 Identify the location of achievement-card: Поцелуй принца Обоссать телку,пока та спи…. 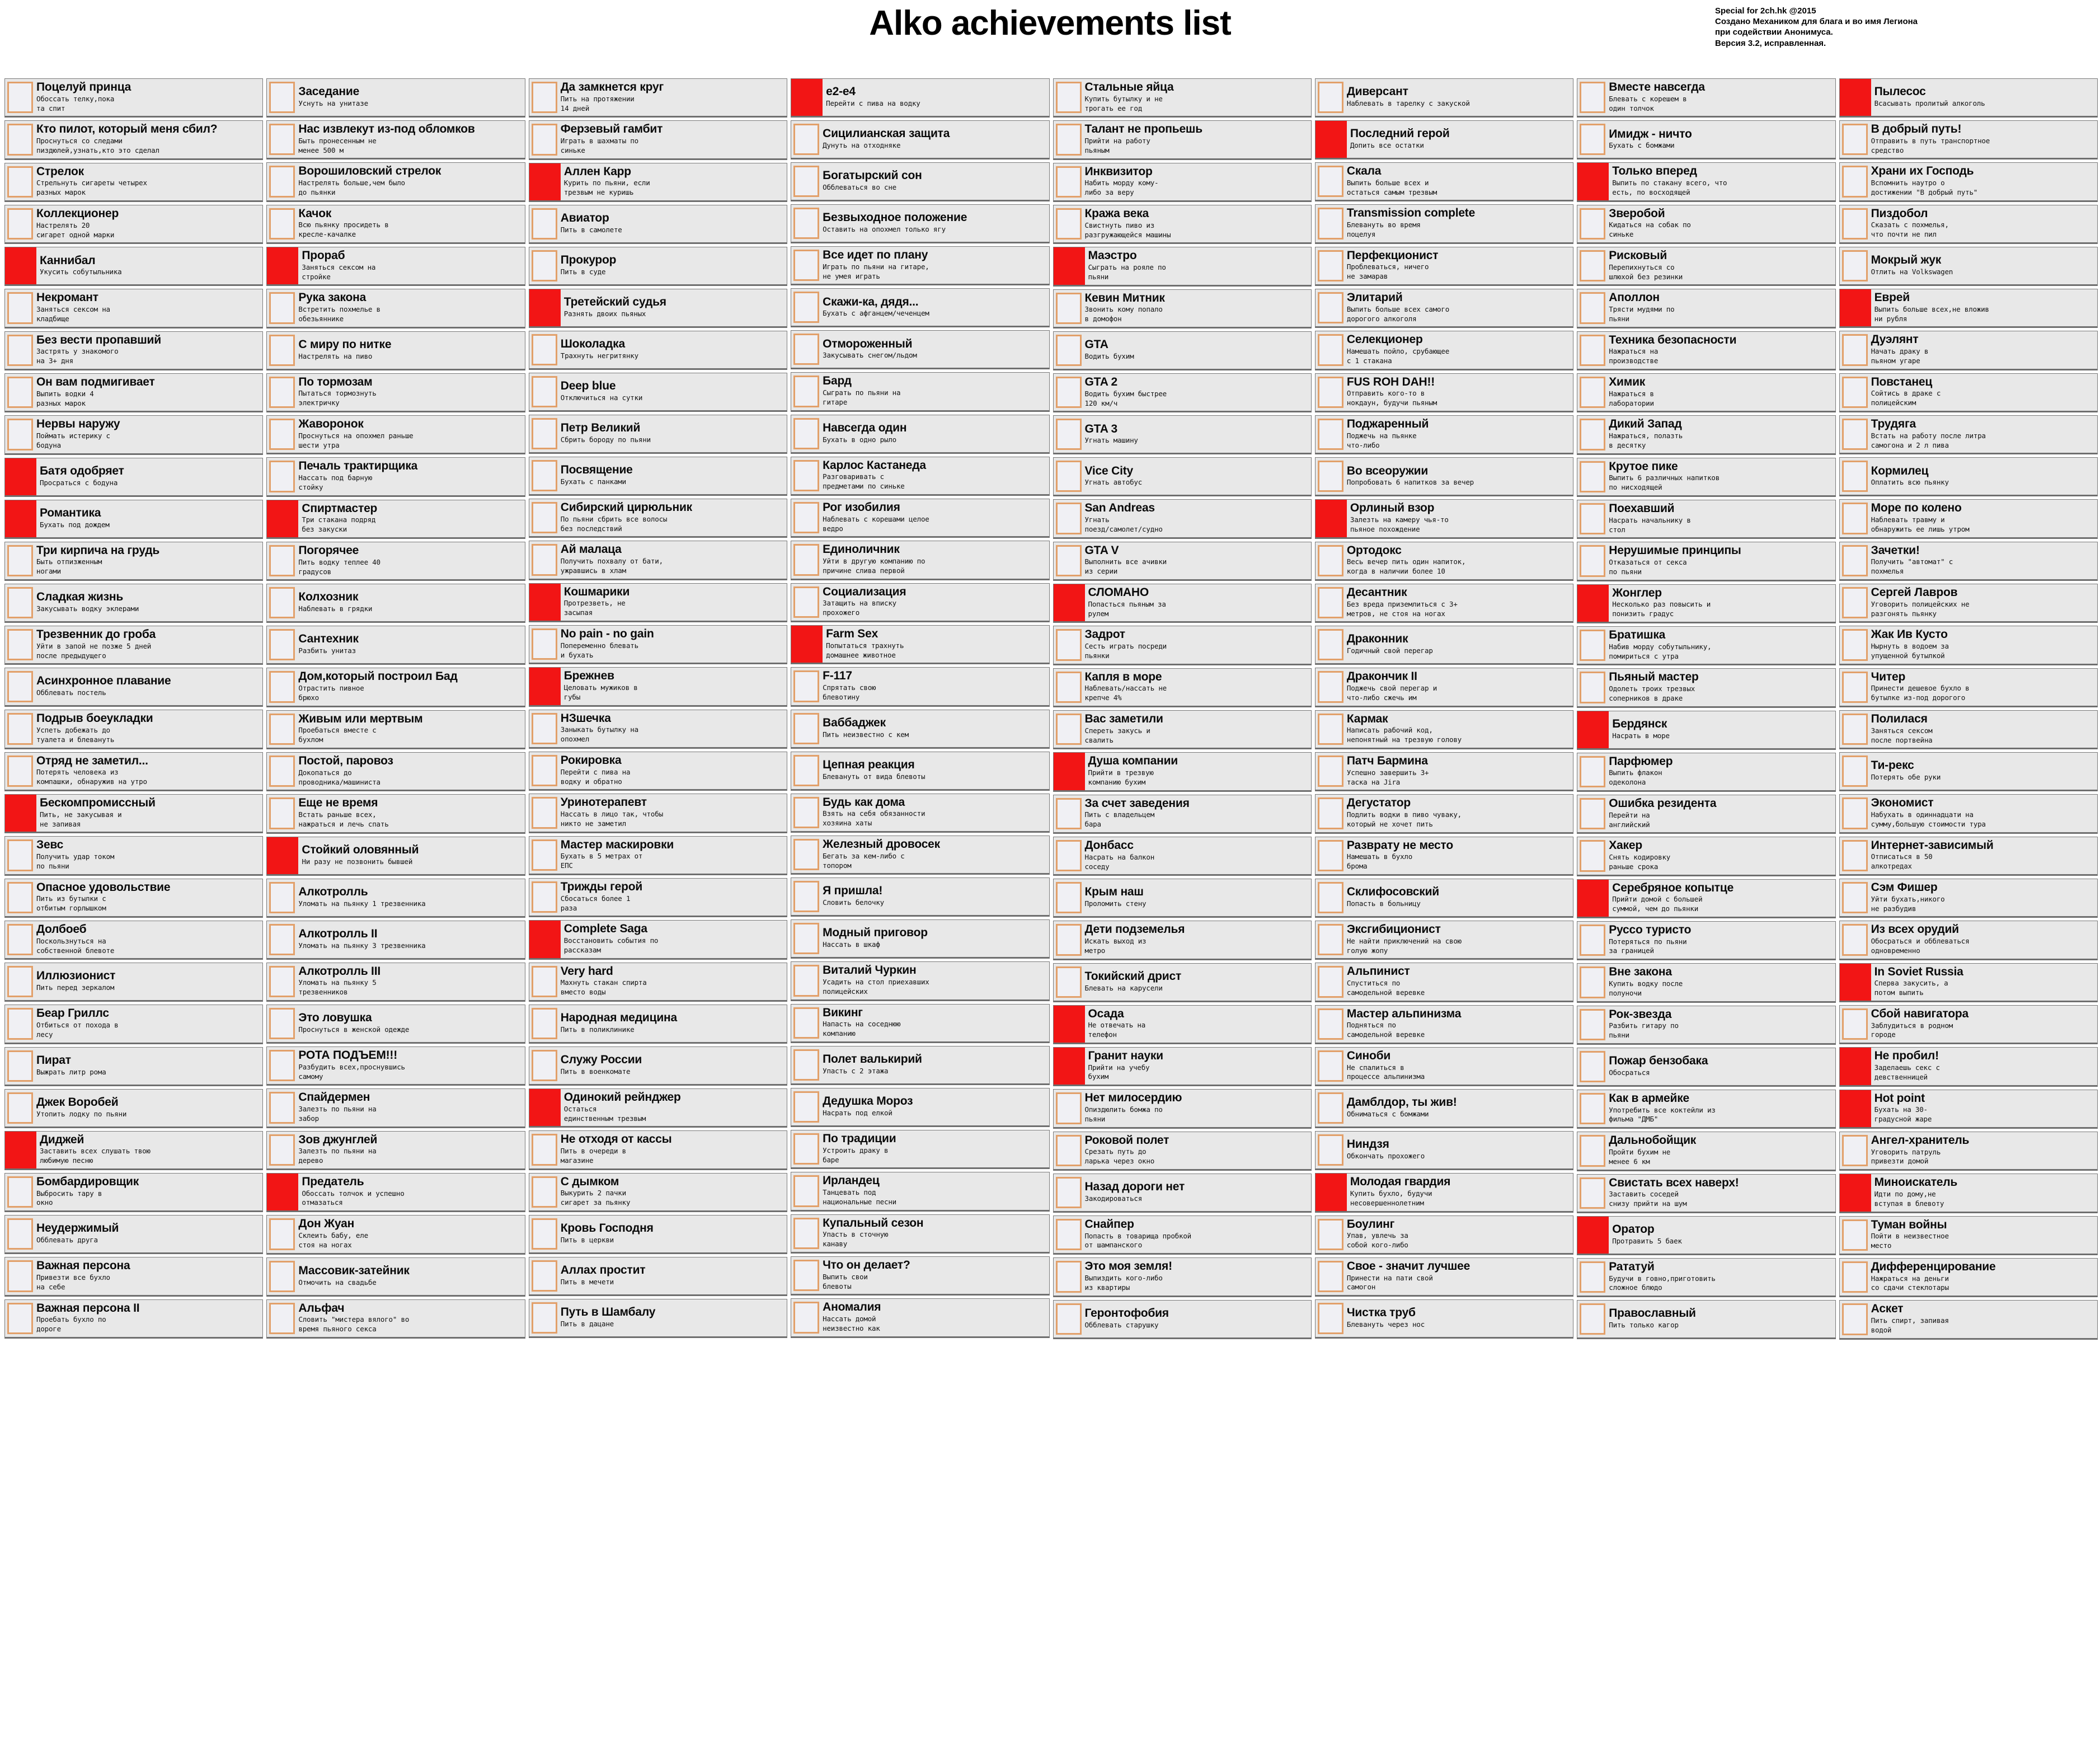
(134, 98).